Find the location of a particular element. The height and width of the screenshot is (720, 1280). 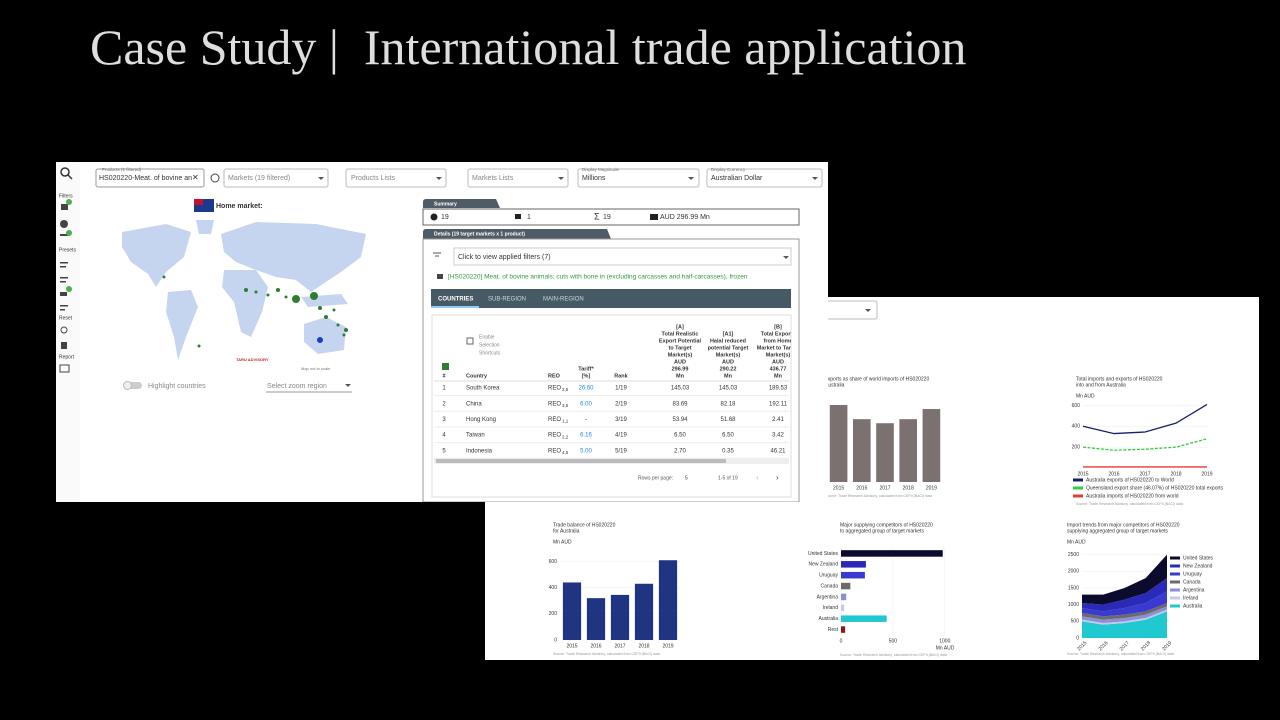

checkbox is located at coordinates (470, 341).